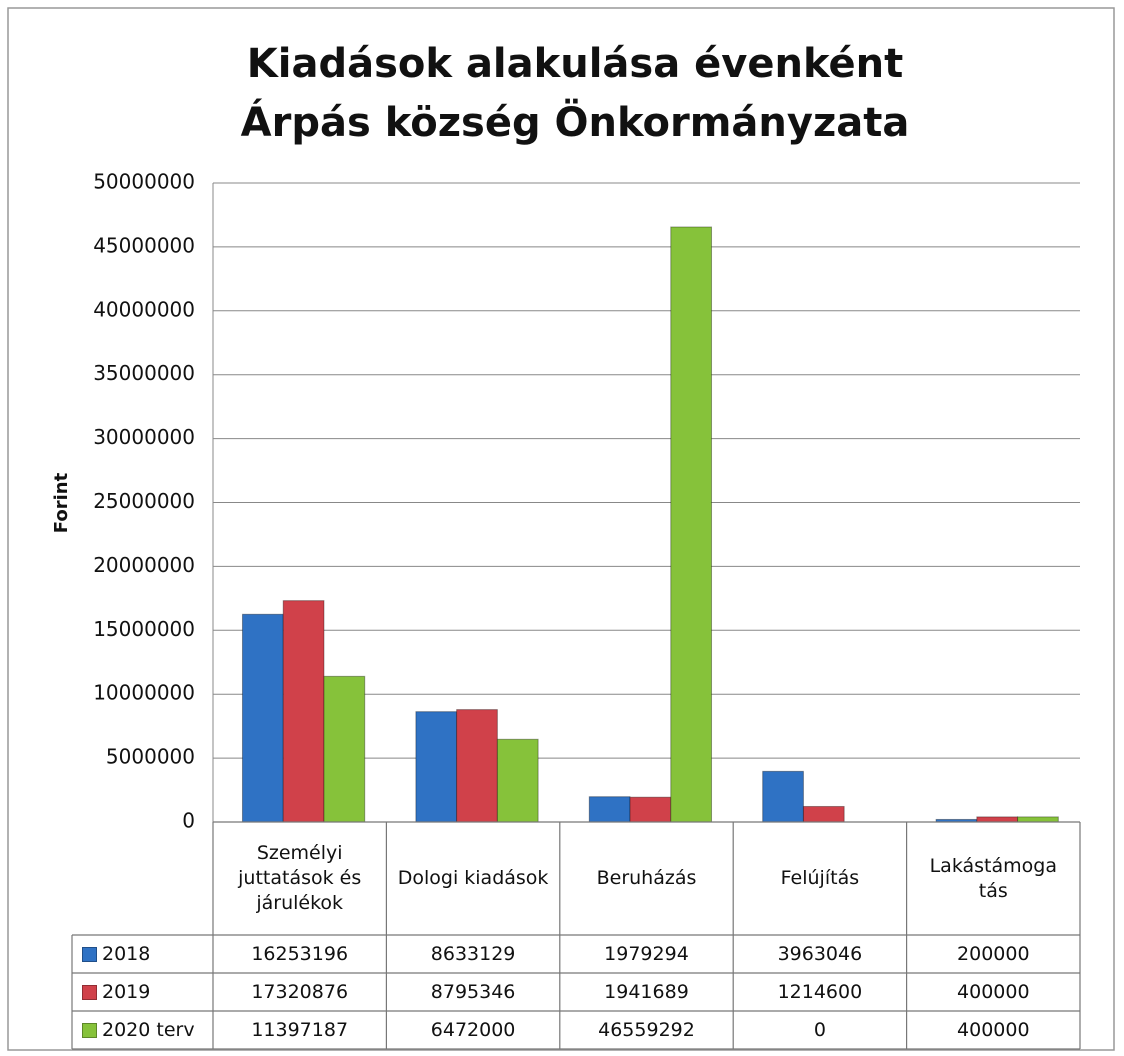  Describe the element at coordinates (646, 878) in the screenshot. I see `category-label: Beruházás` at that location.